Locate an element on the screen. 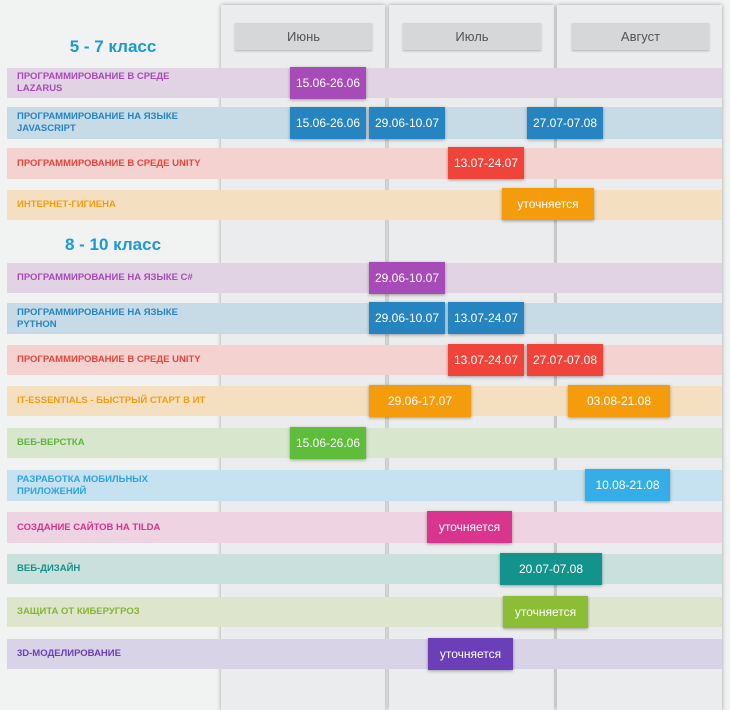  course-row: Программирование на языке Python is located at coordinates (364, 318).